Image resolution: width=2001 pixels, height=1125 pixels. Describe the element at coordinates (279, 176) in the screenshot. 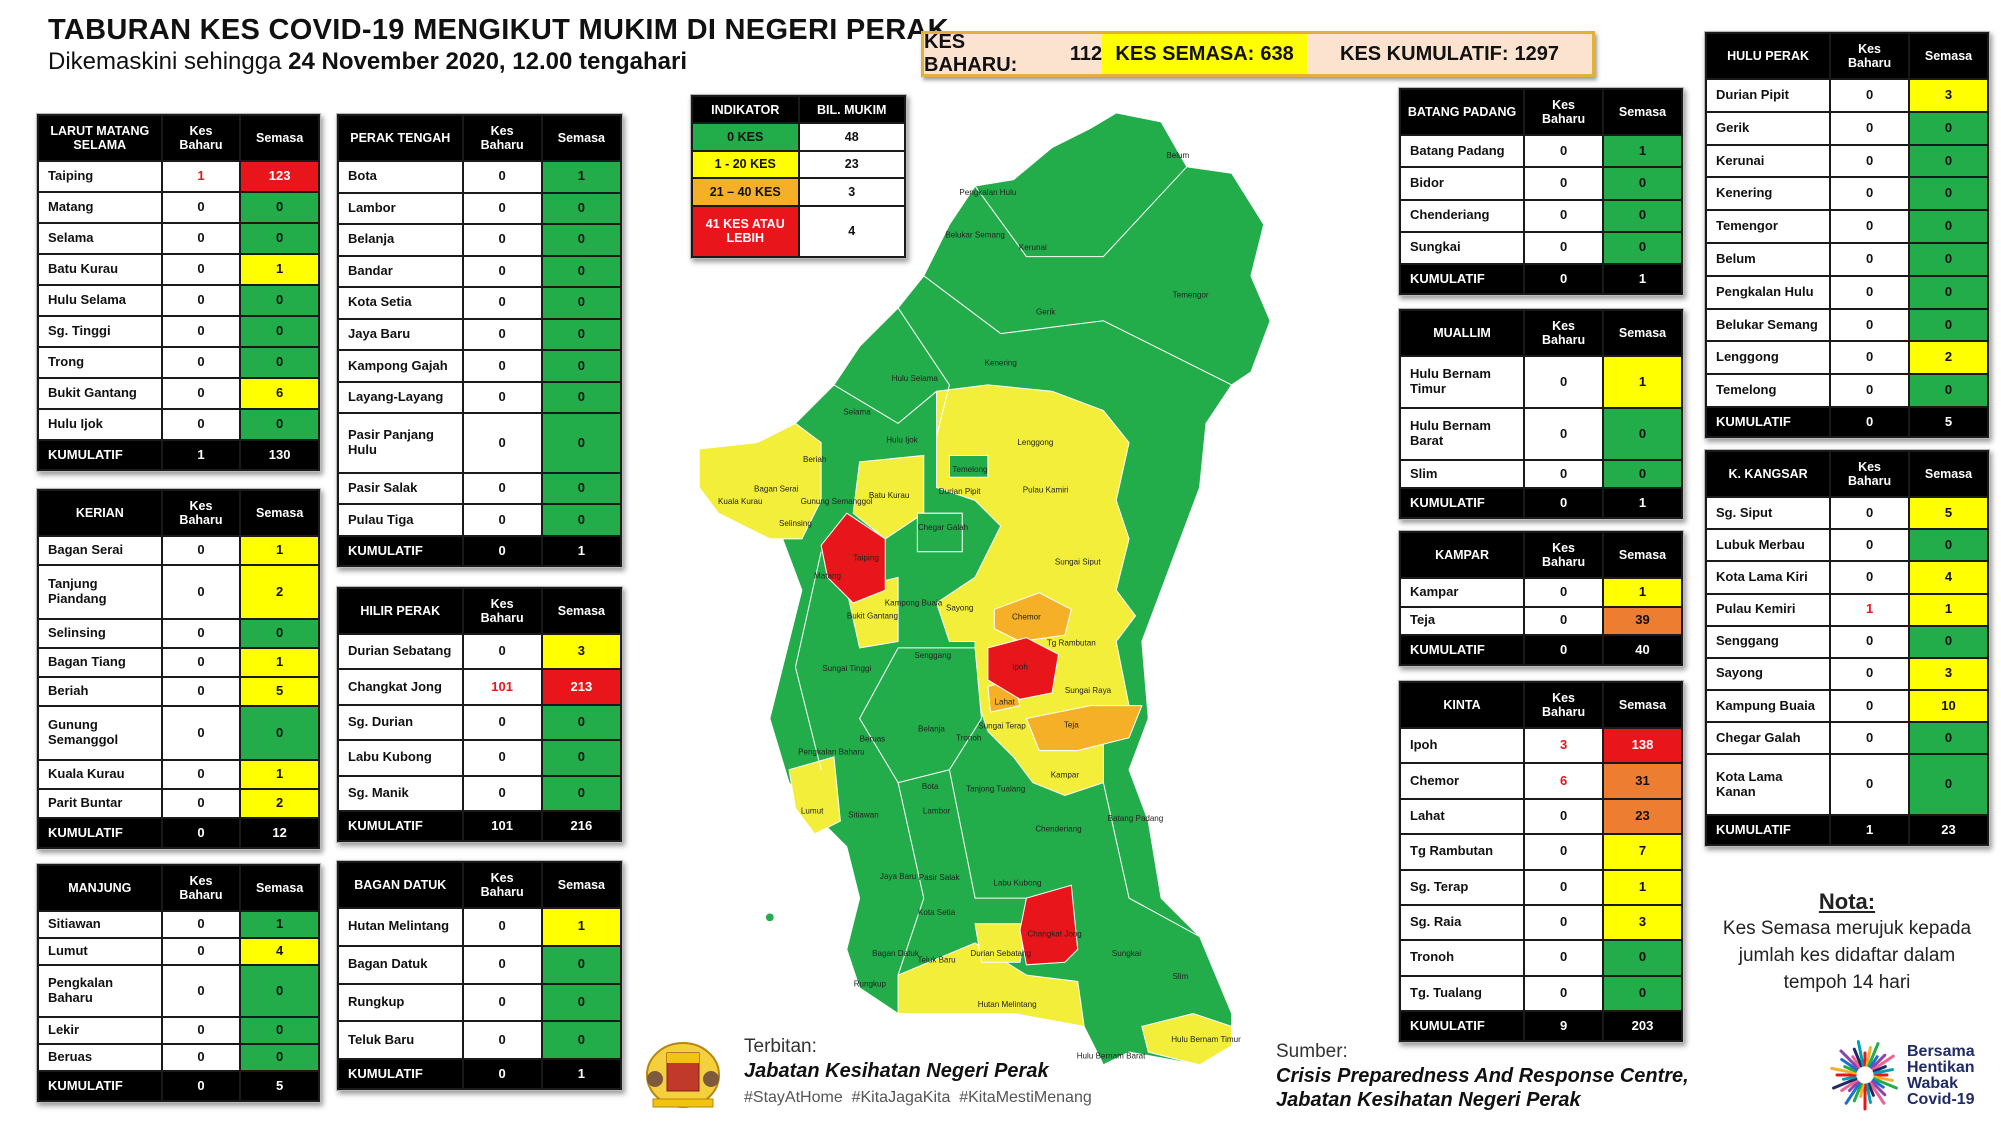

I see `active-cases: 123` at that location.